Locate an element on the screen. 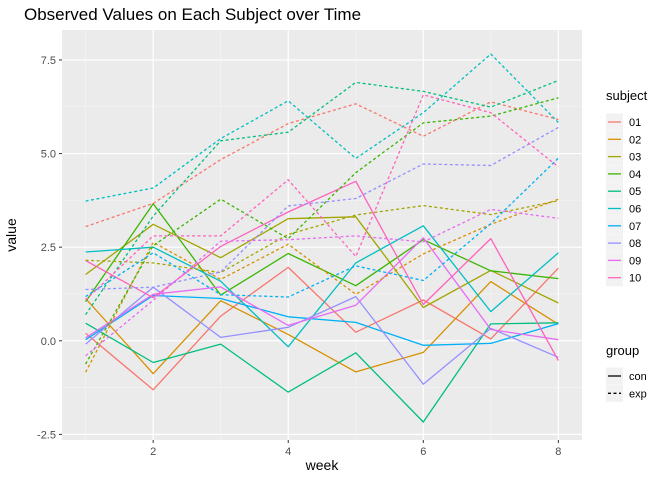 The height and width of the screenshot is (480, 672). legend-label-con: con is located at coordinates (638, 377).